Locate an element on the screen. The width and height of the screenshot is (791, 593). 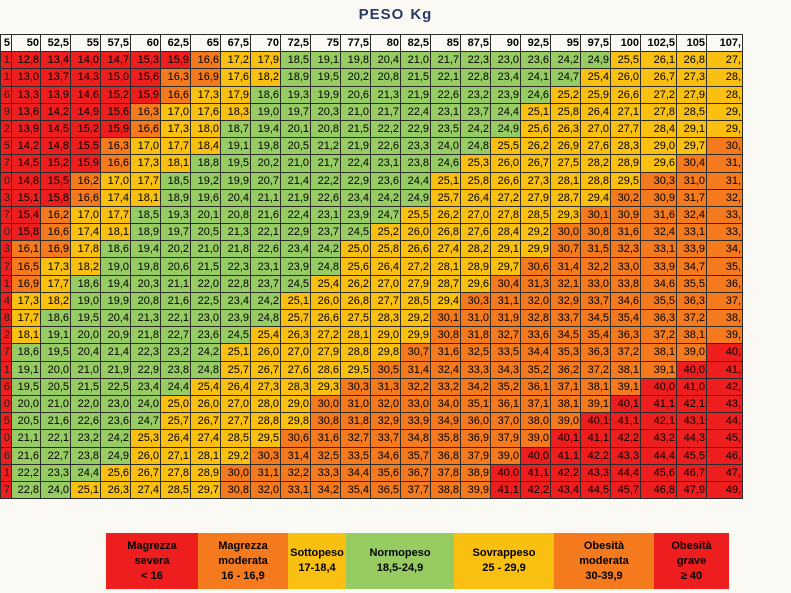
bmi-cell: 35,2 is located at coordinates (535, 369).